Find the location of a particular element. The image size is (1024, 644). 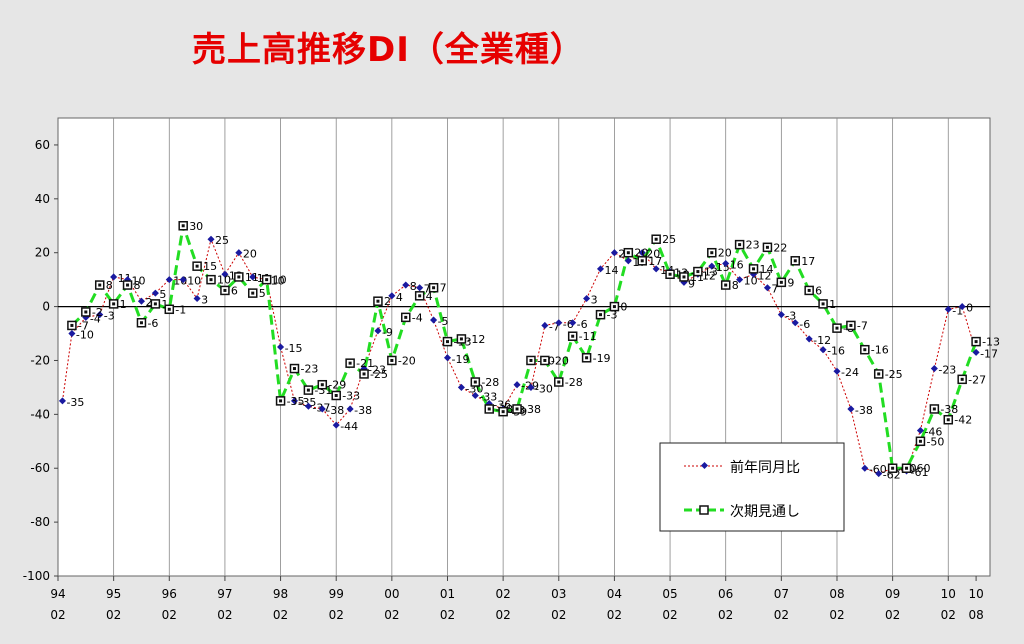

data-label-yoy: -61 is located at coordinates (920, 472).